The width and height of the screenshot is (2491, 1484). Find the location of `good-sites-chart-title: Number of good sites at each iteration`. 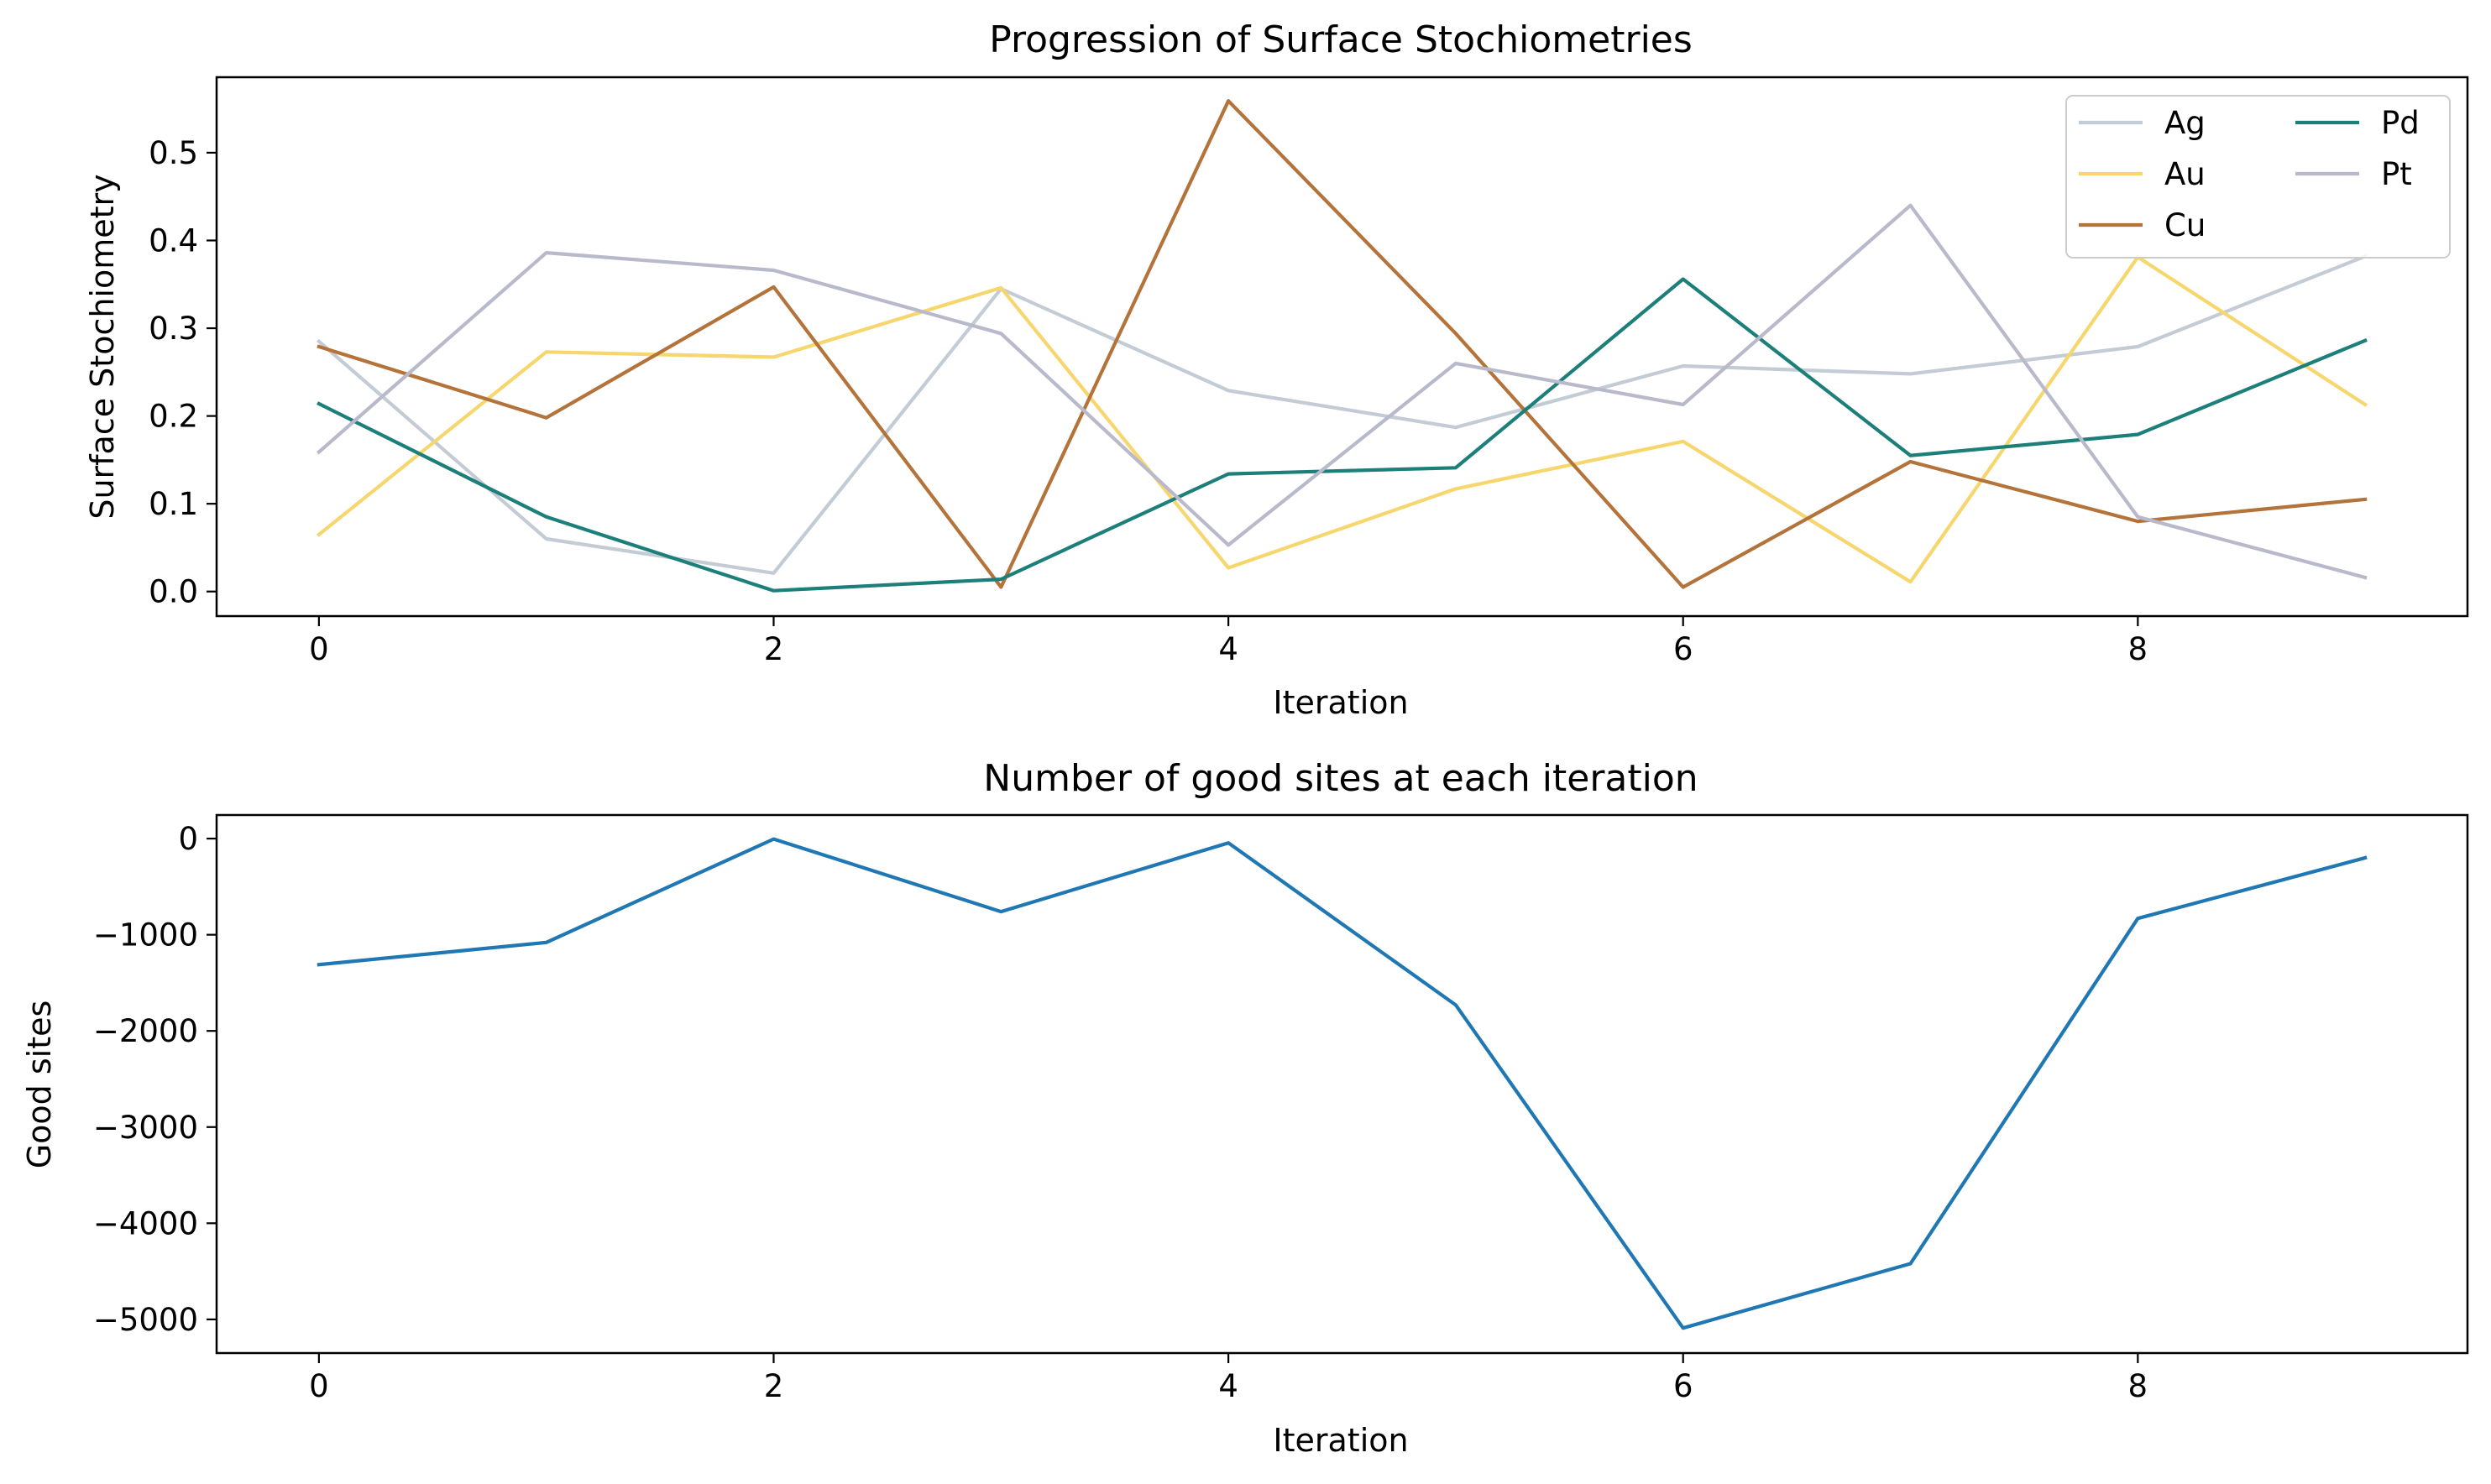

good-sites-chart-title: Number of good sites at each iteration is located at coordinates (1340, 778).